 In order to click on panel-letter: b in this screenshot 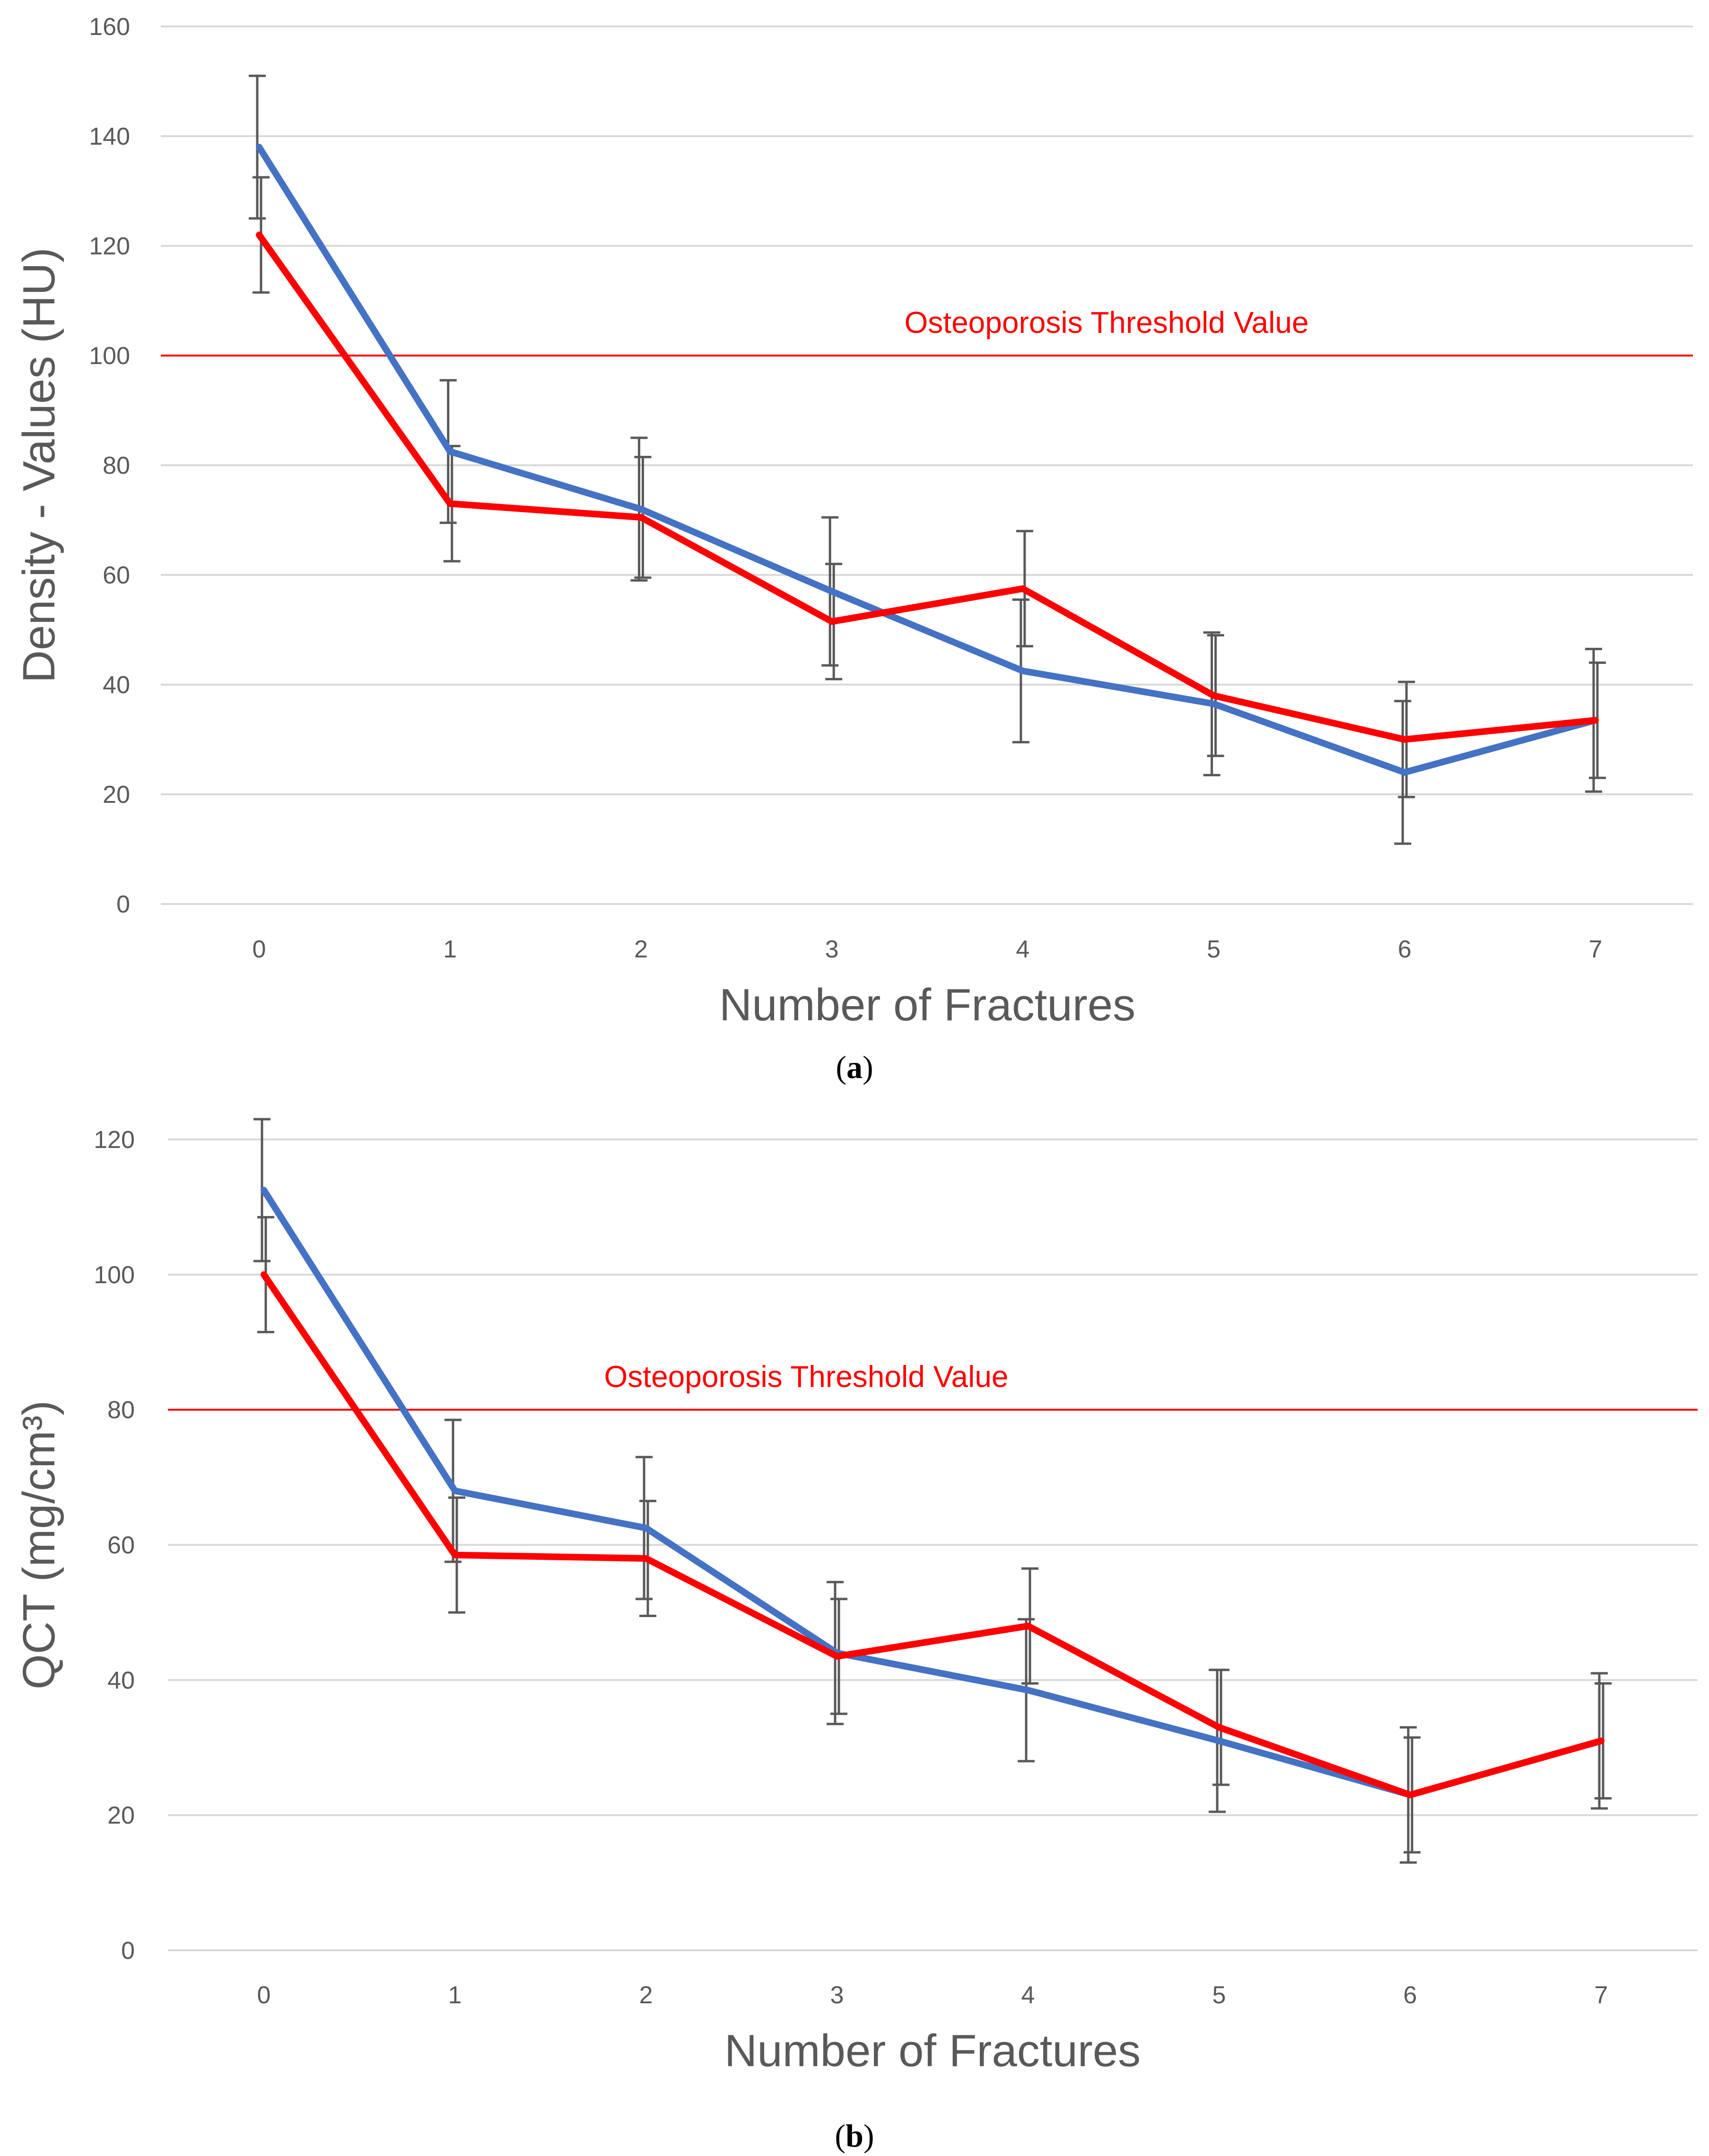, I will do `click(854, 2136)`.